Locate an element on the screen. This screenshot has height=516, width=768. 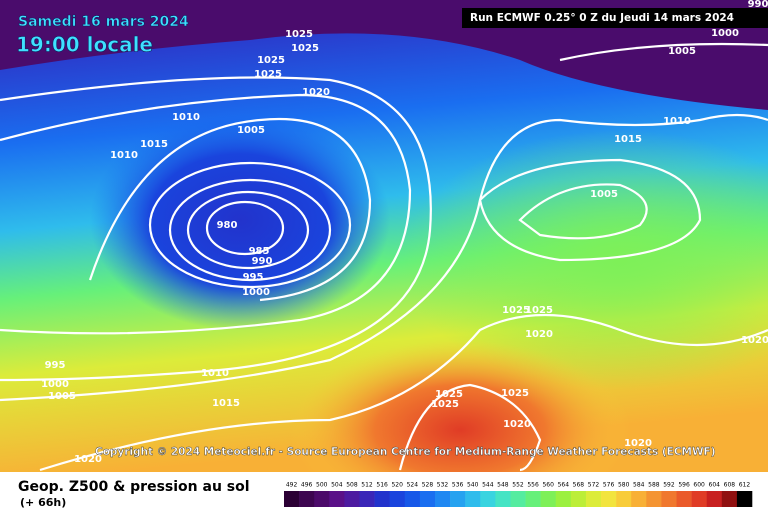
colorbar-label: 564 is located at coordinates (564, 485).